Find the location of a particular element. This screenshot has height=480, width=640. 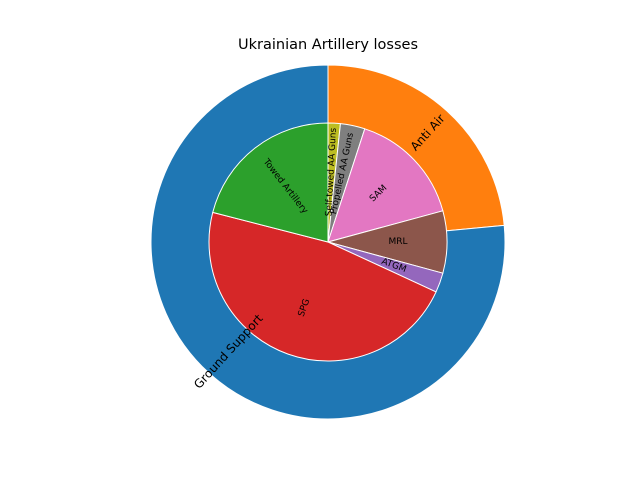

inner-slice-spg is located at coordinates (322, 286).